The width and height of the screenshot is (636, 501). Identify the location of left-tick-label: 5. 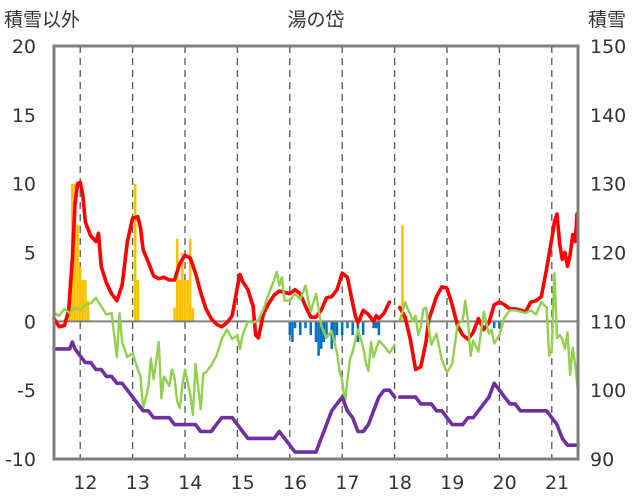
(30, 254).